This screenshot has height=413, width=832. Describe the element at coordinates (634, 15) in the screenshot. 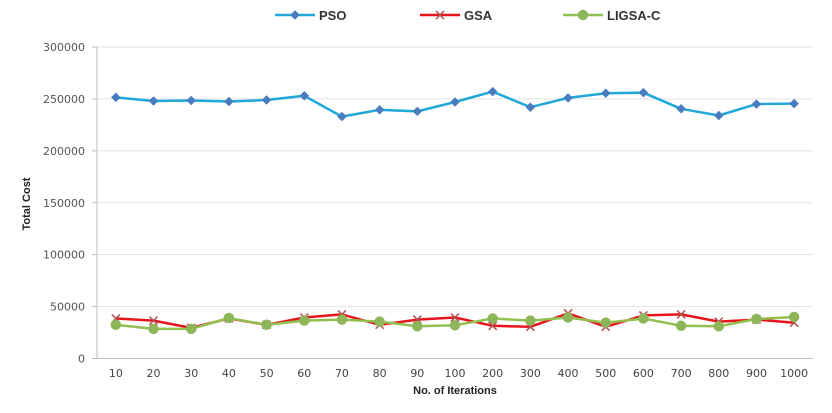

I see `legend-label-ligsa-c: LIGSA-C` at that location.